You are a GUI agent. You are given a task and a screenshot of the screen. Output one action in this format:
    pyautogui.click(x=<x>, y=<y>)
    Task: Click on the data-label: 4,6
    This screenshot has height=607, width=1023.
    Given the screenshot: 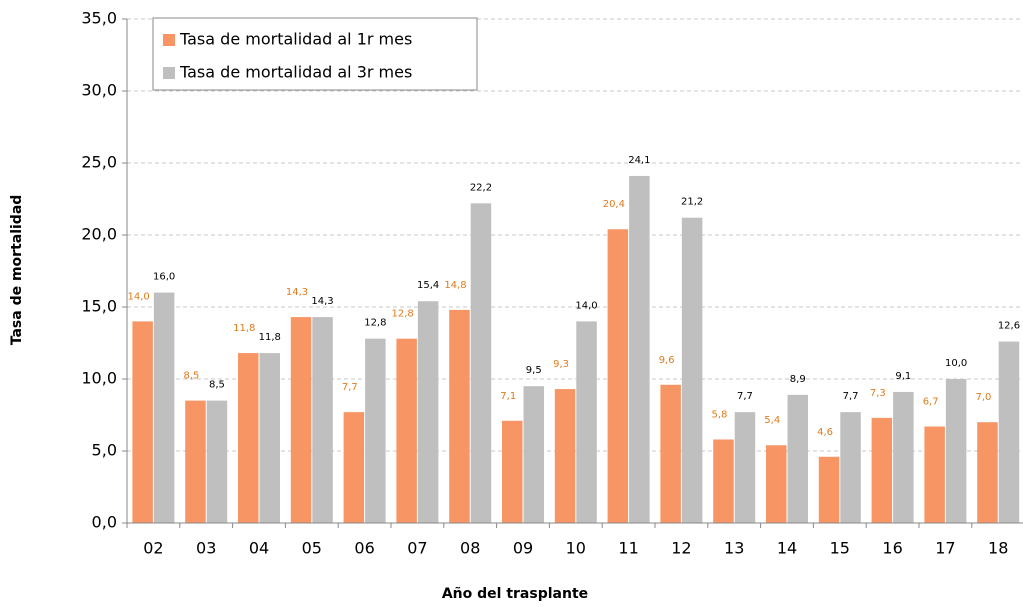 What is the action you would take?
    pyautogui.click(x=825, y=432)
    